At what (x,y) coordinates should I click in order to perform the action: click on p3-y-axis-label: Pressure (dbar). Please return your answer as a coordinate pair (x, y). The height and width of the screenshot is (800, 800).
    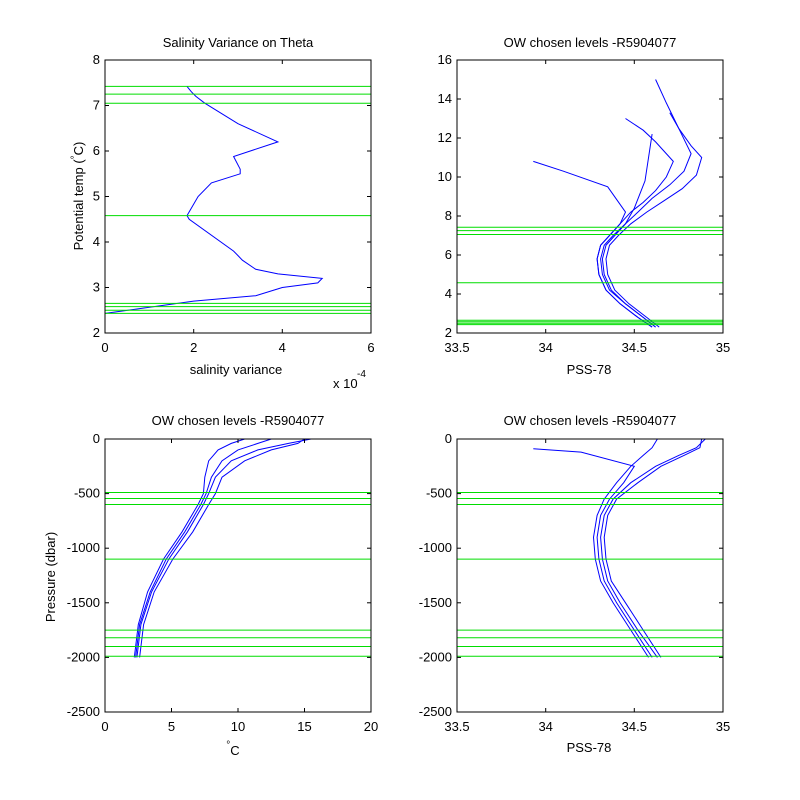
    Looking at the image, I should click on (50, 577).